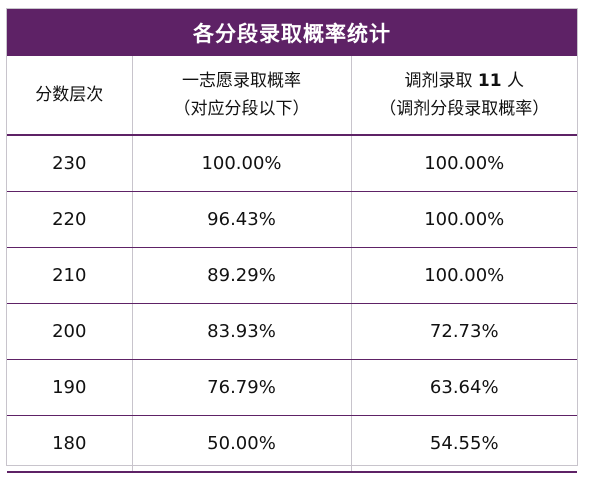 Image resolution: width=589 pixels, height=477 pixels. I want to click on first-choice-cell: 89.29%, so click(241, 275).